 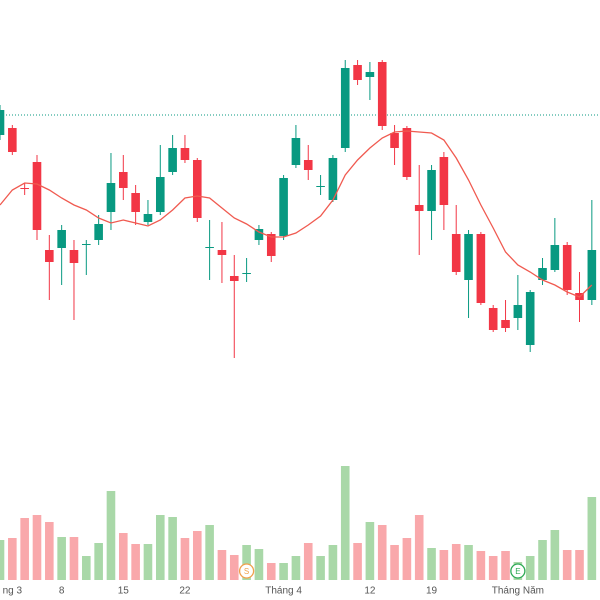 I want to click on x-tick-label: 15, so click(x=124, y=591).